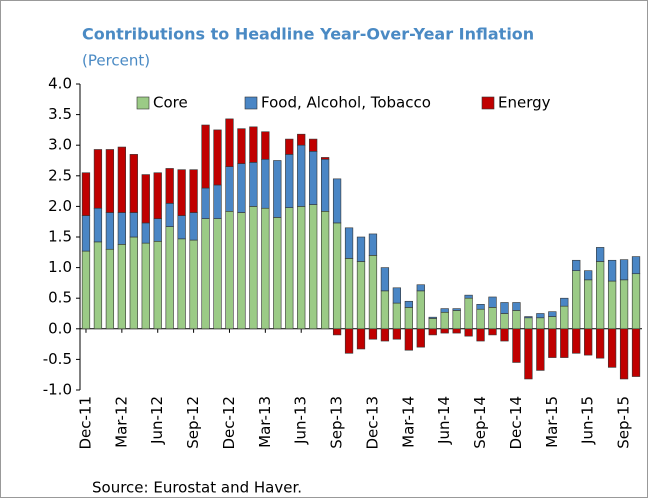 The height and width of the screenshot is (502, 648). Describe the element at coordinates (301, 420) in the screenshot. I see `x-tick-label: Jun-13` at that location.